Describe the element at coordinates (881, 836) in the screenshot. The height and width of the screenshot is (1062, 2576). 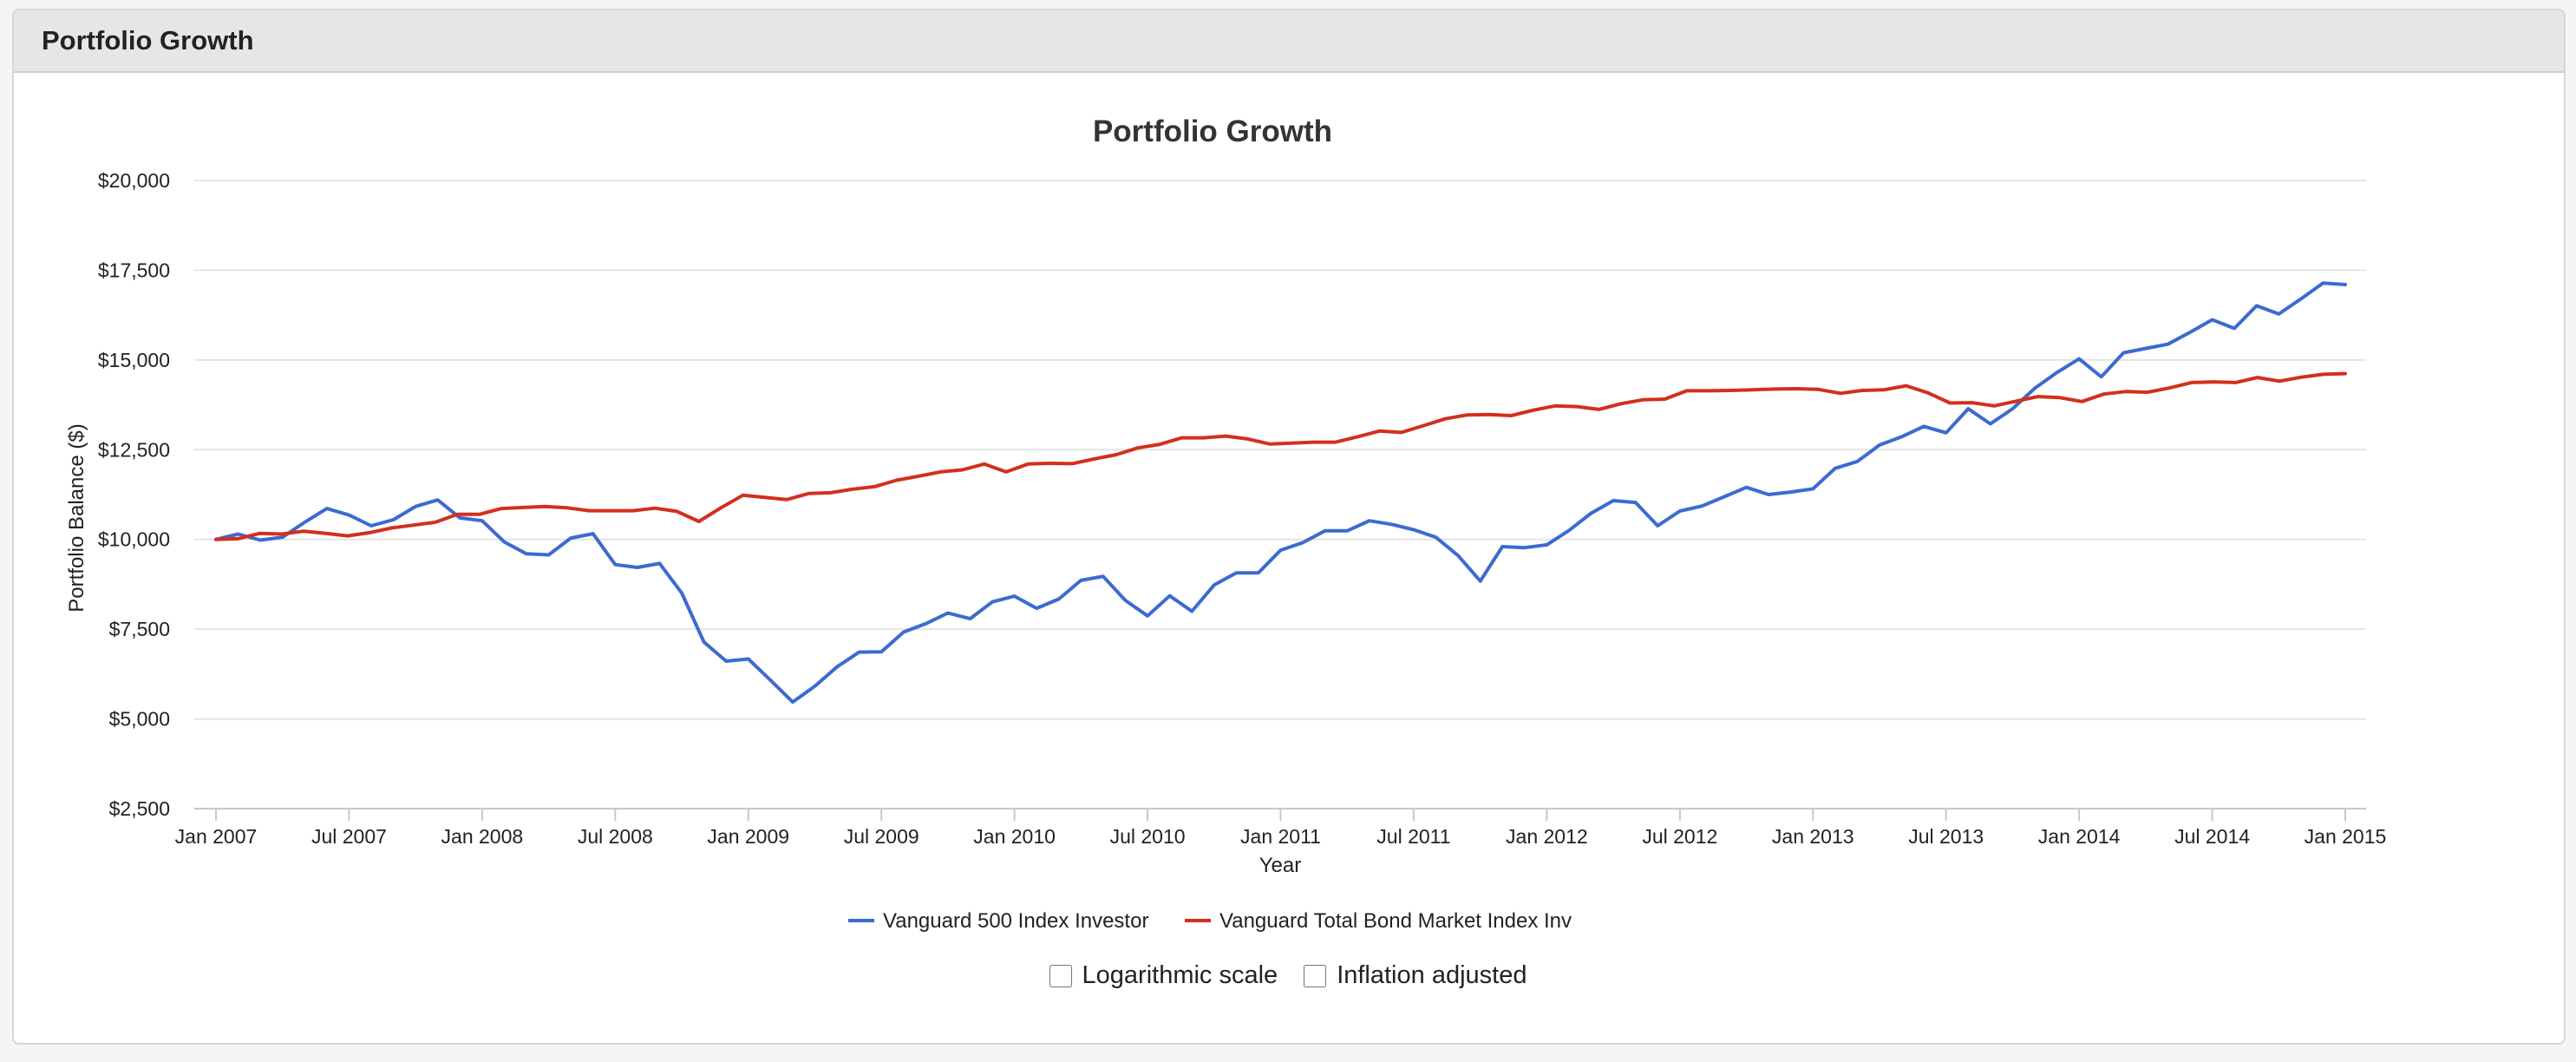
I see `x-tick-label: Jul 2009` at that location.